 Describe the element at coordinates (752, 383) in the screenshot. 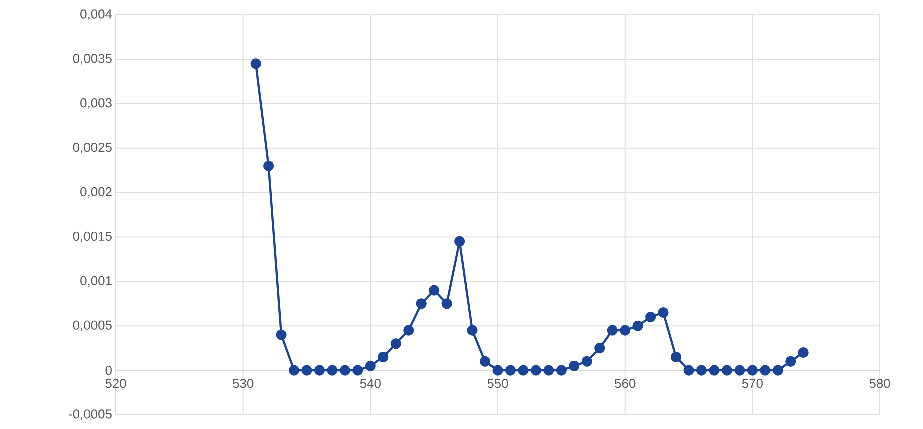

I see `x-tick-label: 570` at that location.